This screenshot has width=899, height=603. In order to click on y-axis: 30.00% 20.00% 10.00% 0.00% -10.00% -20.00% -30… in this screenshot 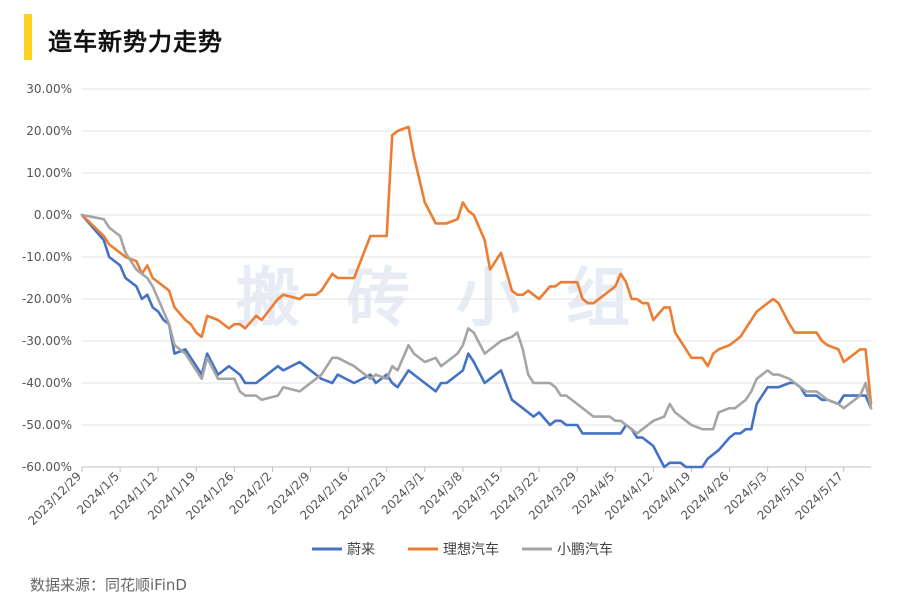, I will do `click(47, 278)`.